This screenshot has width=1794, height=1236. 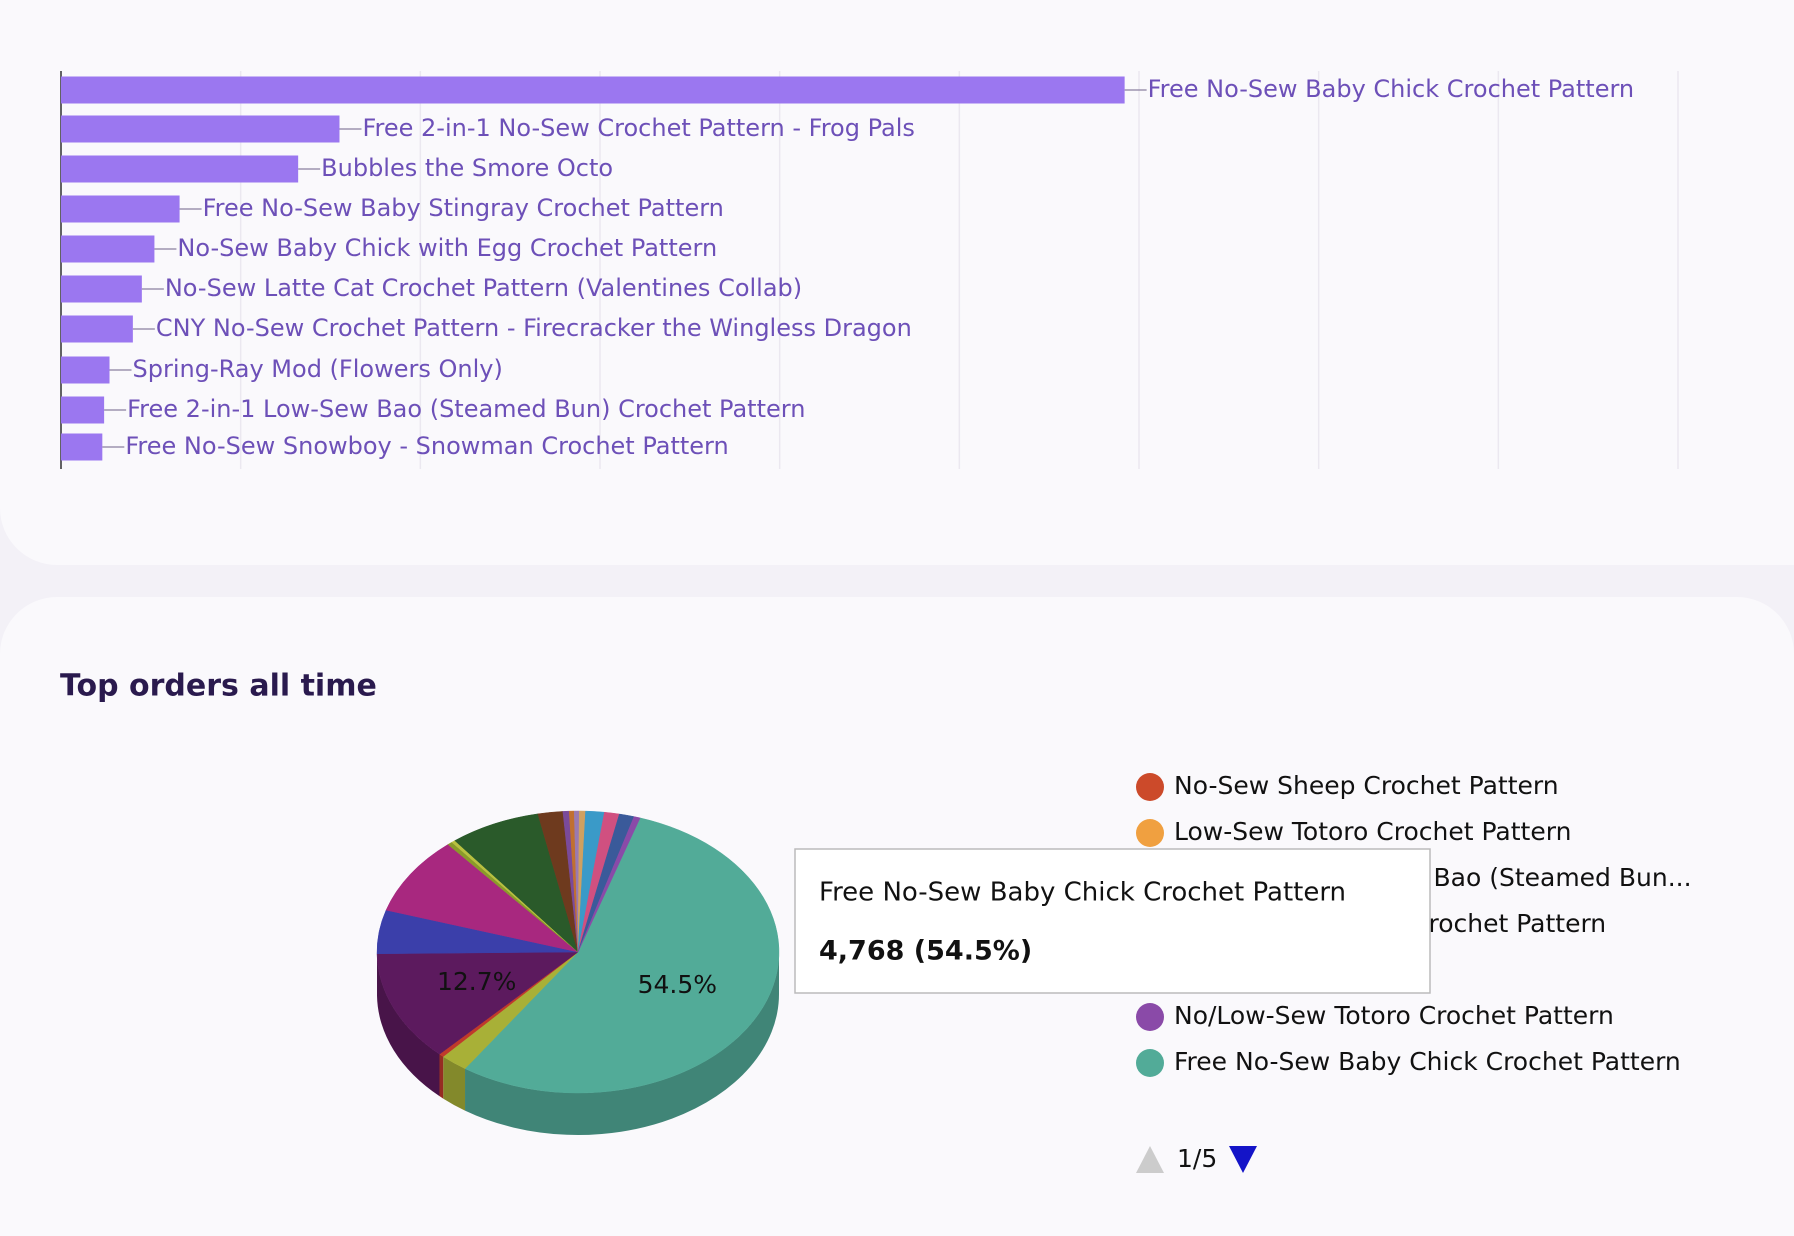 What do you see at coordinates (1243, 1159) in the screenshot?
I see `pager-down` at bounding box center [1243, 1159].